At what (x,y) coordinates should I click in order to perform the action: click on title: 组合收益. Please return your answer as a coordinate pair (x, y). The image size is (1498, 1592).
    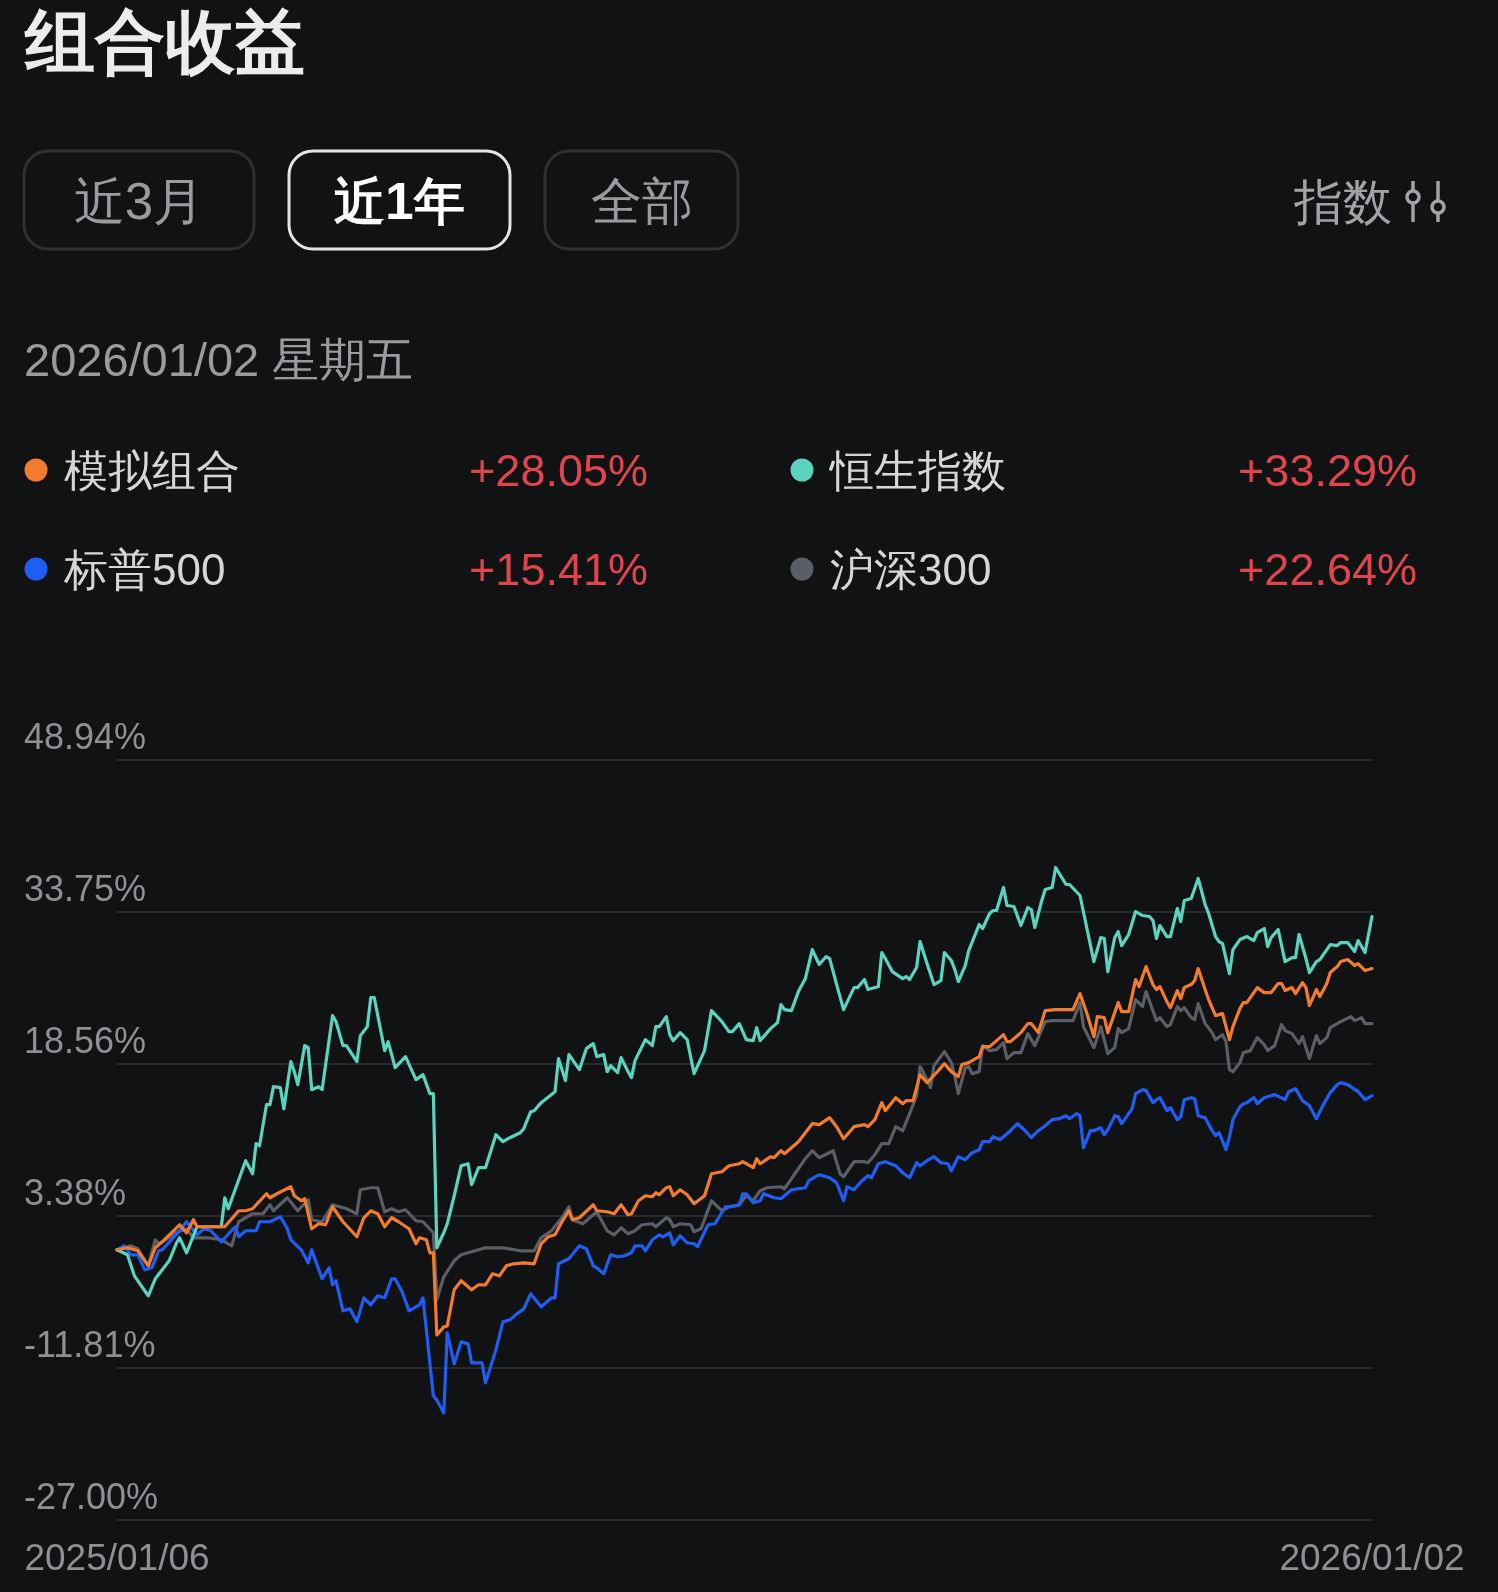
    Looking at the image, I should click on (165, 42).